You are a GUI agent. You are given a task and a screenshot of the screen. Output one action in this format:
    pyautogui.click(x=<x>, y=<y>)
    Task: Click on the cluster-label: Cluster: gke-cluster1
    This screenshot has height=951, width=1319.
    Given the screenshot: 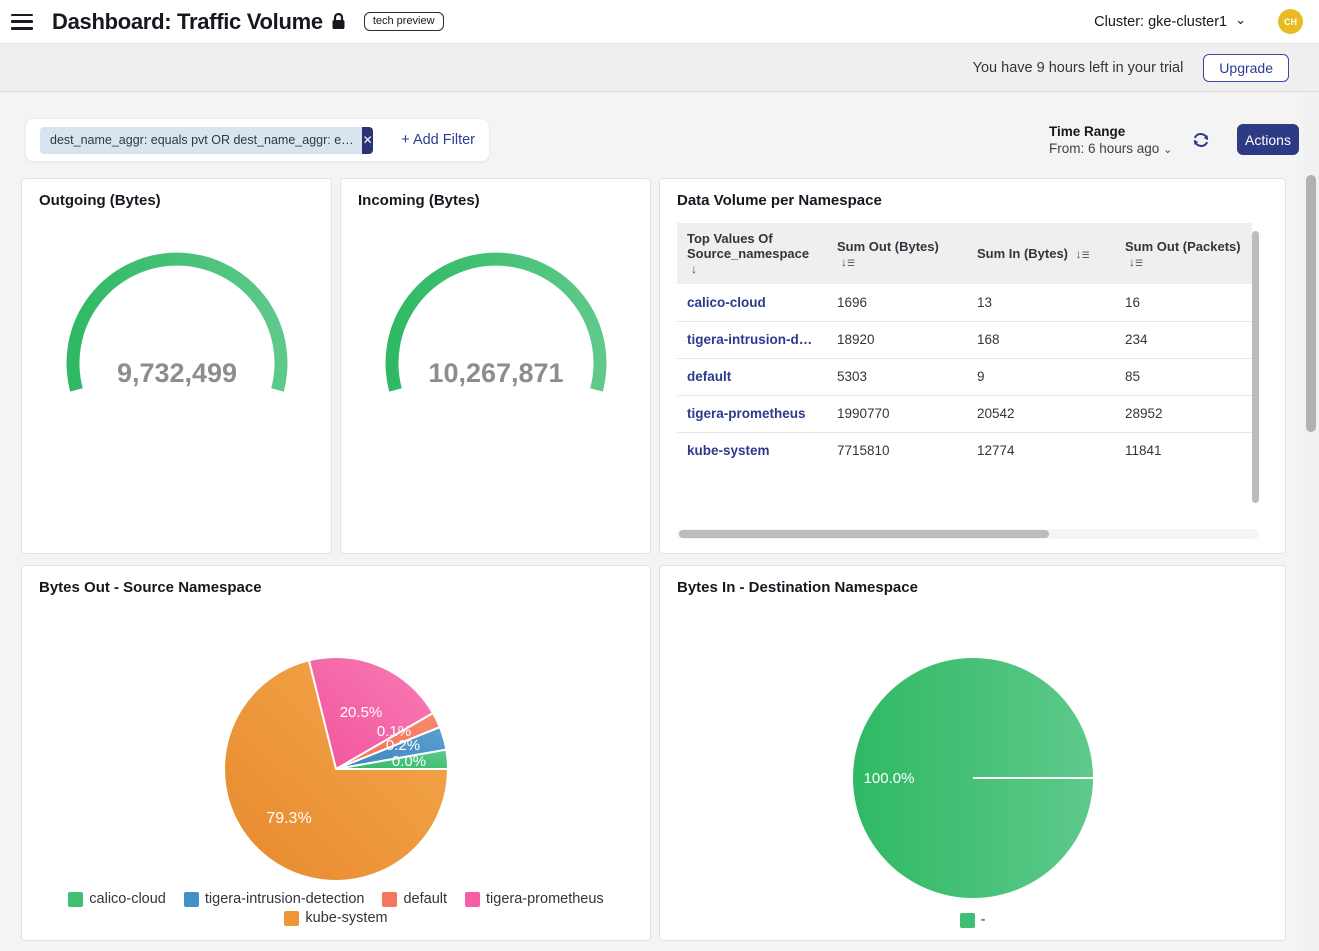 What is the action you would take?
    pyautogui.click(x=1161, y=21)
    